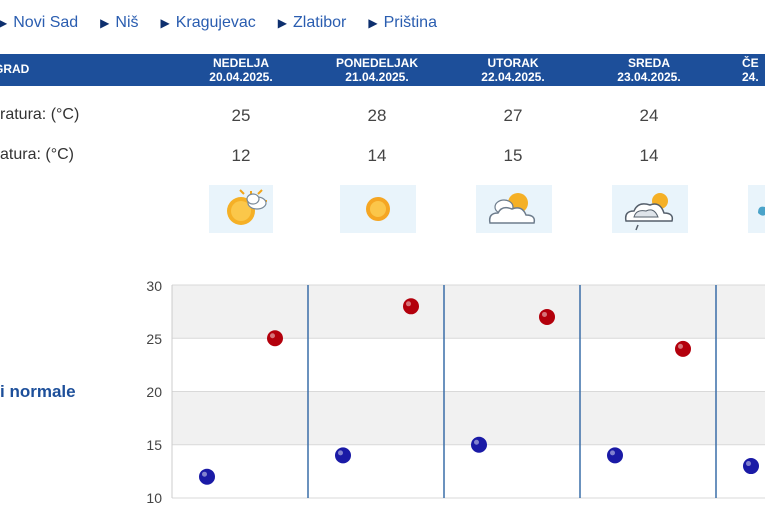 The height and width of the screenshot is (510, 765). What do you see at coordinates (215, 22) in the screenshot?
I see `nav-link-label: Kragujevac` at bounding box center [215, 22].